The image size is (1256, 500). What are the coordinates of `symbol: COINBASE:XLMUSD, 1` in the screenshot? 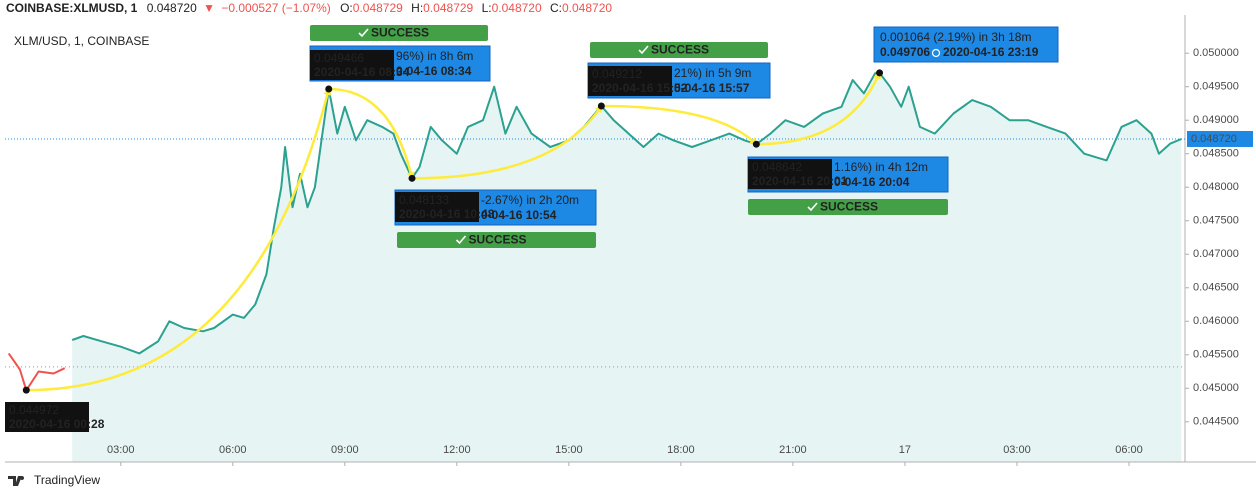 It's located at (72, 8).